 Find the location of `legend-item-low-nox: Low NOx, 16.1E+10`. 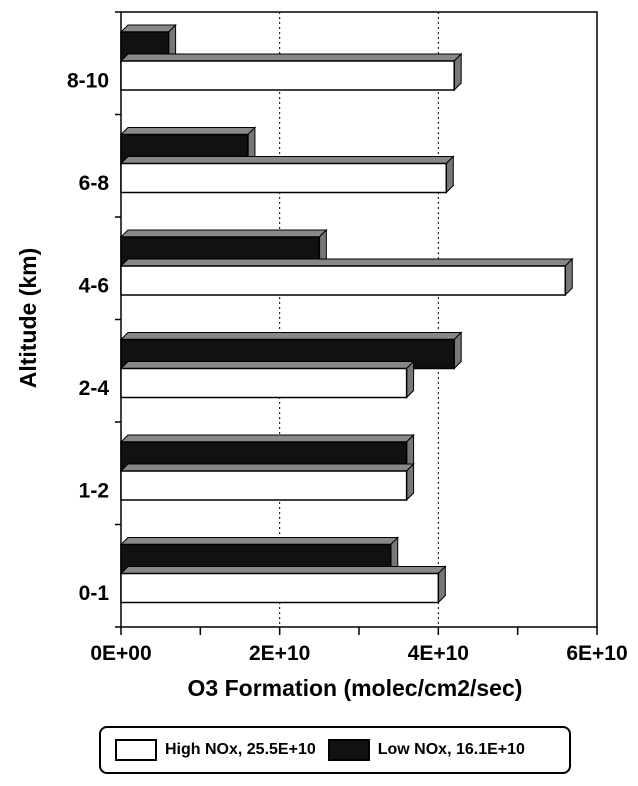

legend-item-low-nox: Low NOx, 16.1E+10 is located at coordinates (426, 750).